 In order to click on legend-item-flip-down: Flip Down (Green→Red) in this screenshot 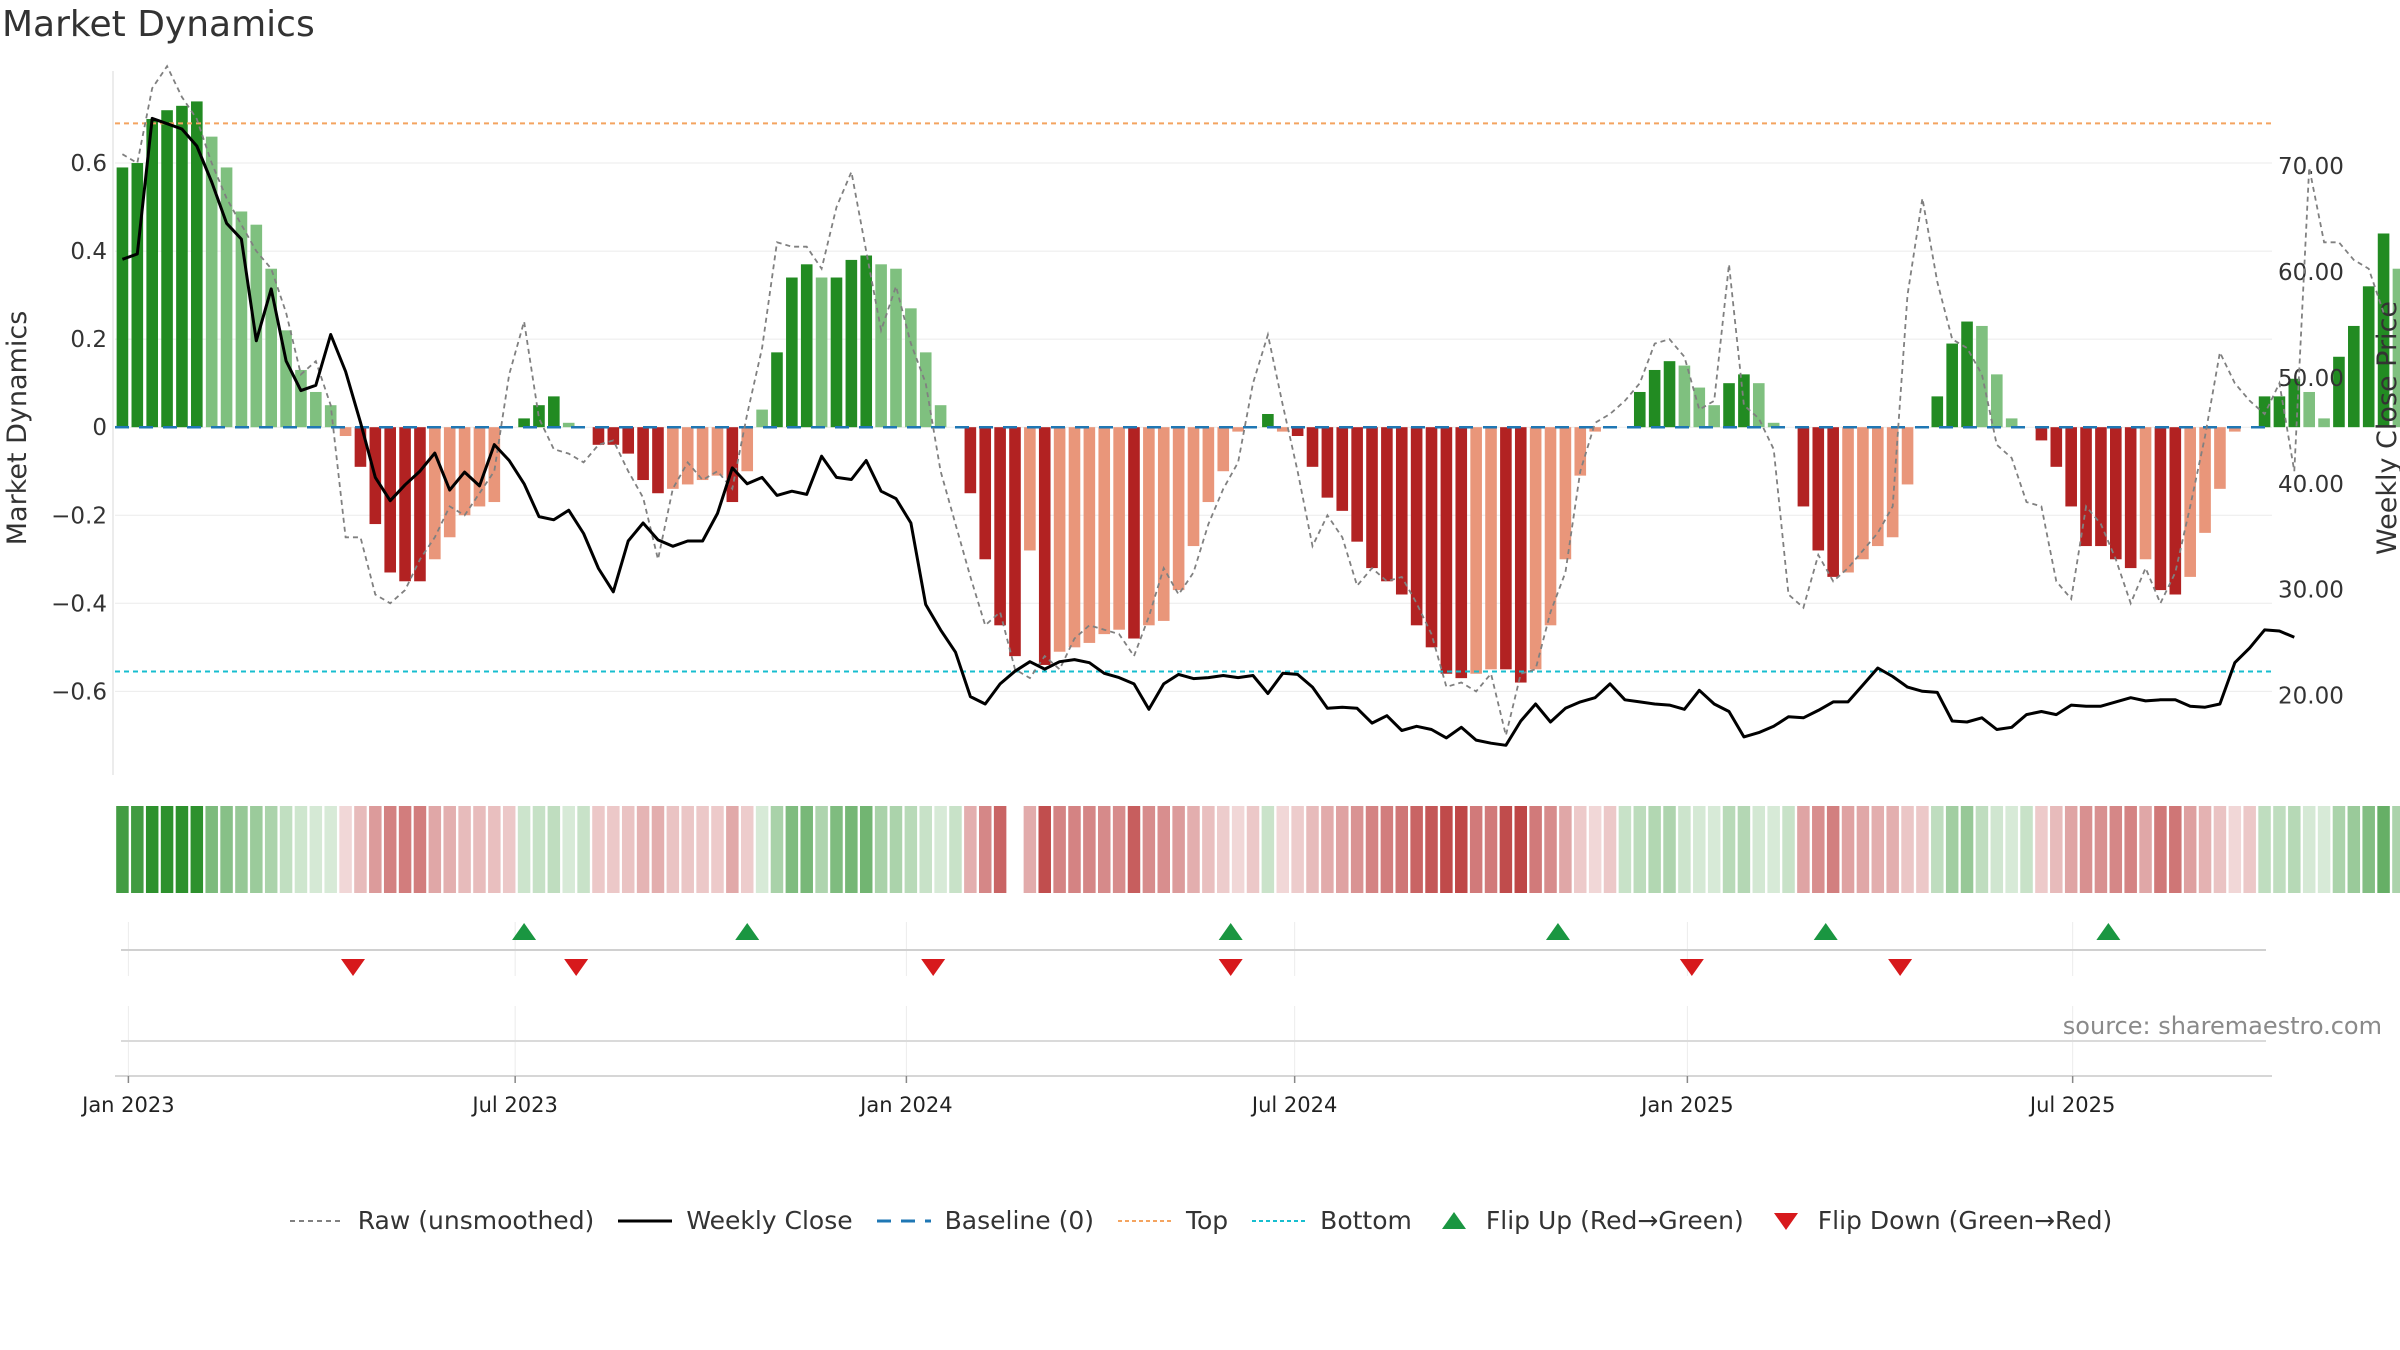, I will do `click(1939, 1220)`.